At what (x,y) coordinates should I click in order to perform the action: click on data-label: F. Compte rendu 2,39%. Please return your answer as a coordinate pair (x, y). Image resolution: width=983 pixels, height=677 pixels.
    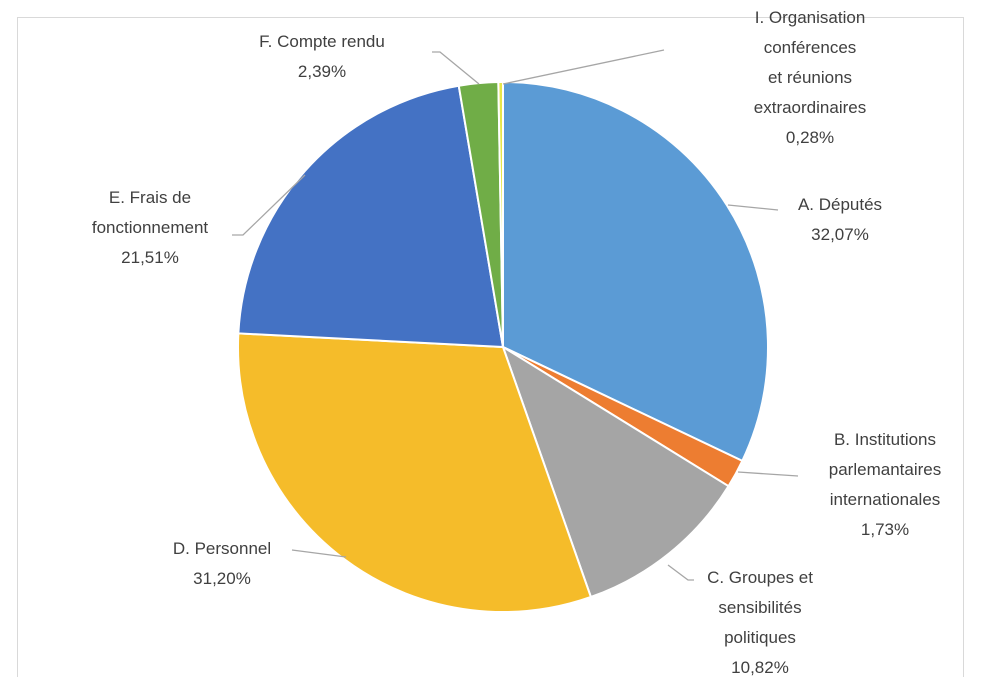
    Looking at the image, I should click on (322, 57).